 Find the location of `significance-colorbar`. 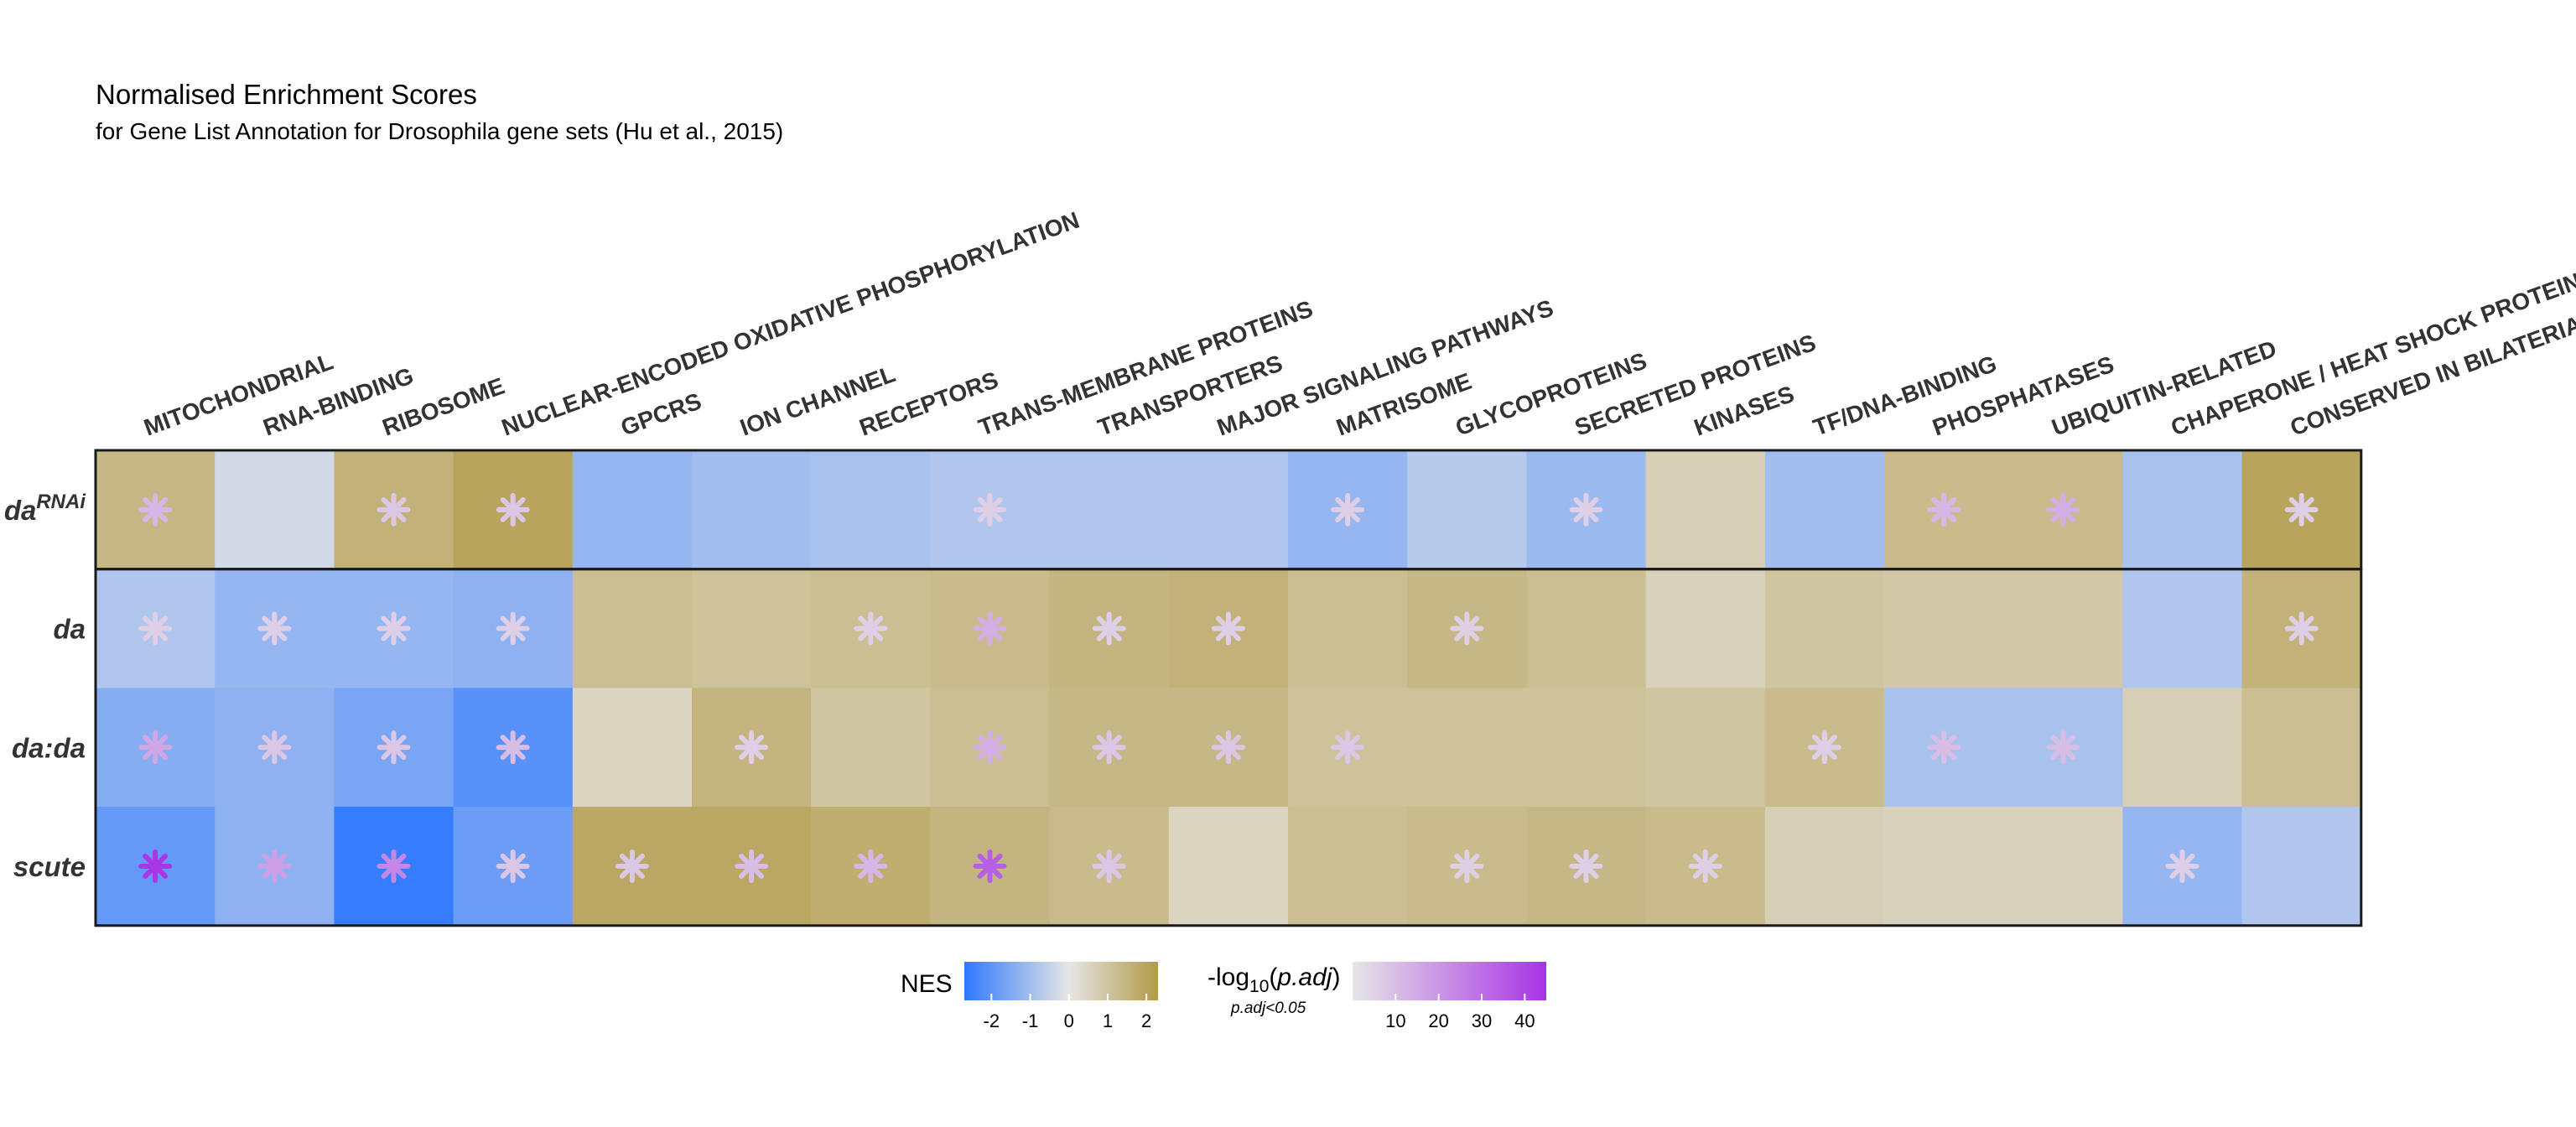

significance-colorbar is located at coordinates (1449, 981).